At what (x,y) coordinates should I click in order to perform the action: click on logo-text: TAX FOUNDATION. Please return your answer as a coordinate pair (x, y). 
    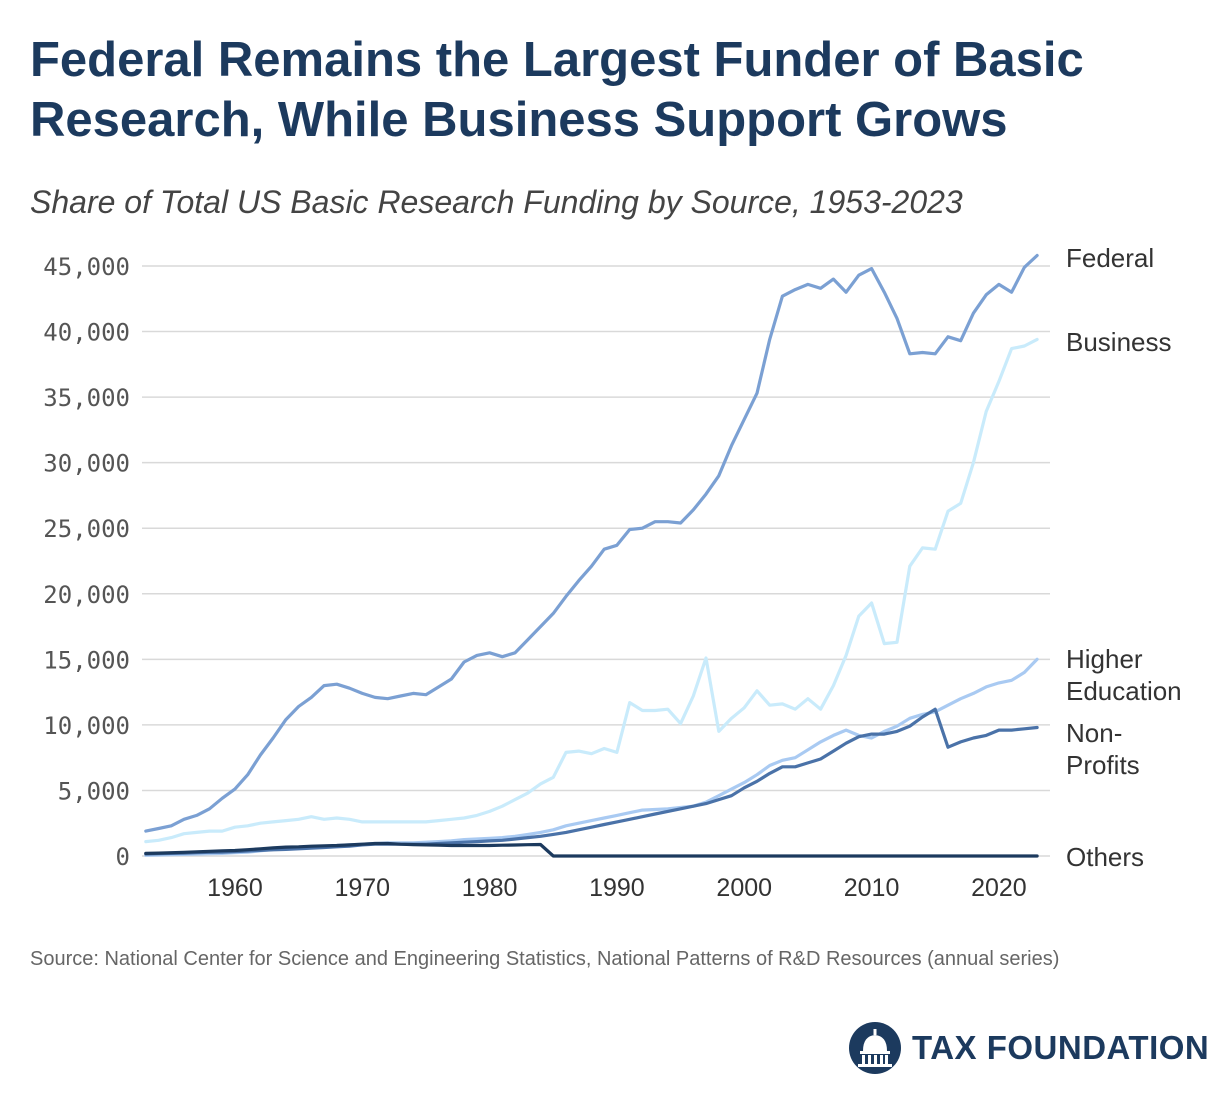
    Looking at the image, I should click on (1061, 1047).